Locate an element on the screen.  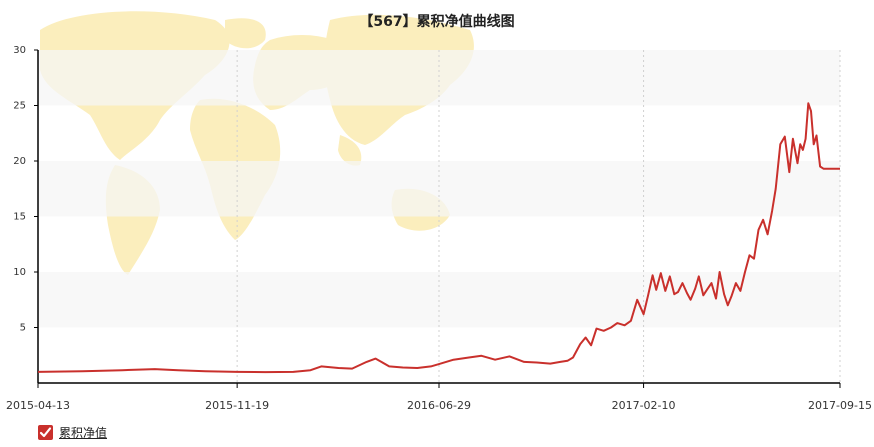
check-icon is located at coordinates (45, 432).